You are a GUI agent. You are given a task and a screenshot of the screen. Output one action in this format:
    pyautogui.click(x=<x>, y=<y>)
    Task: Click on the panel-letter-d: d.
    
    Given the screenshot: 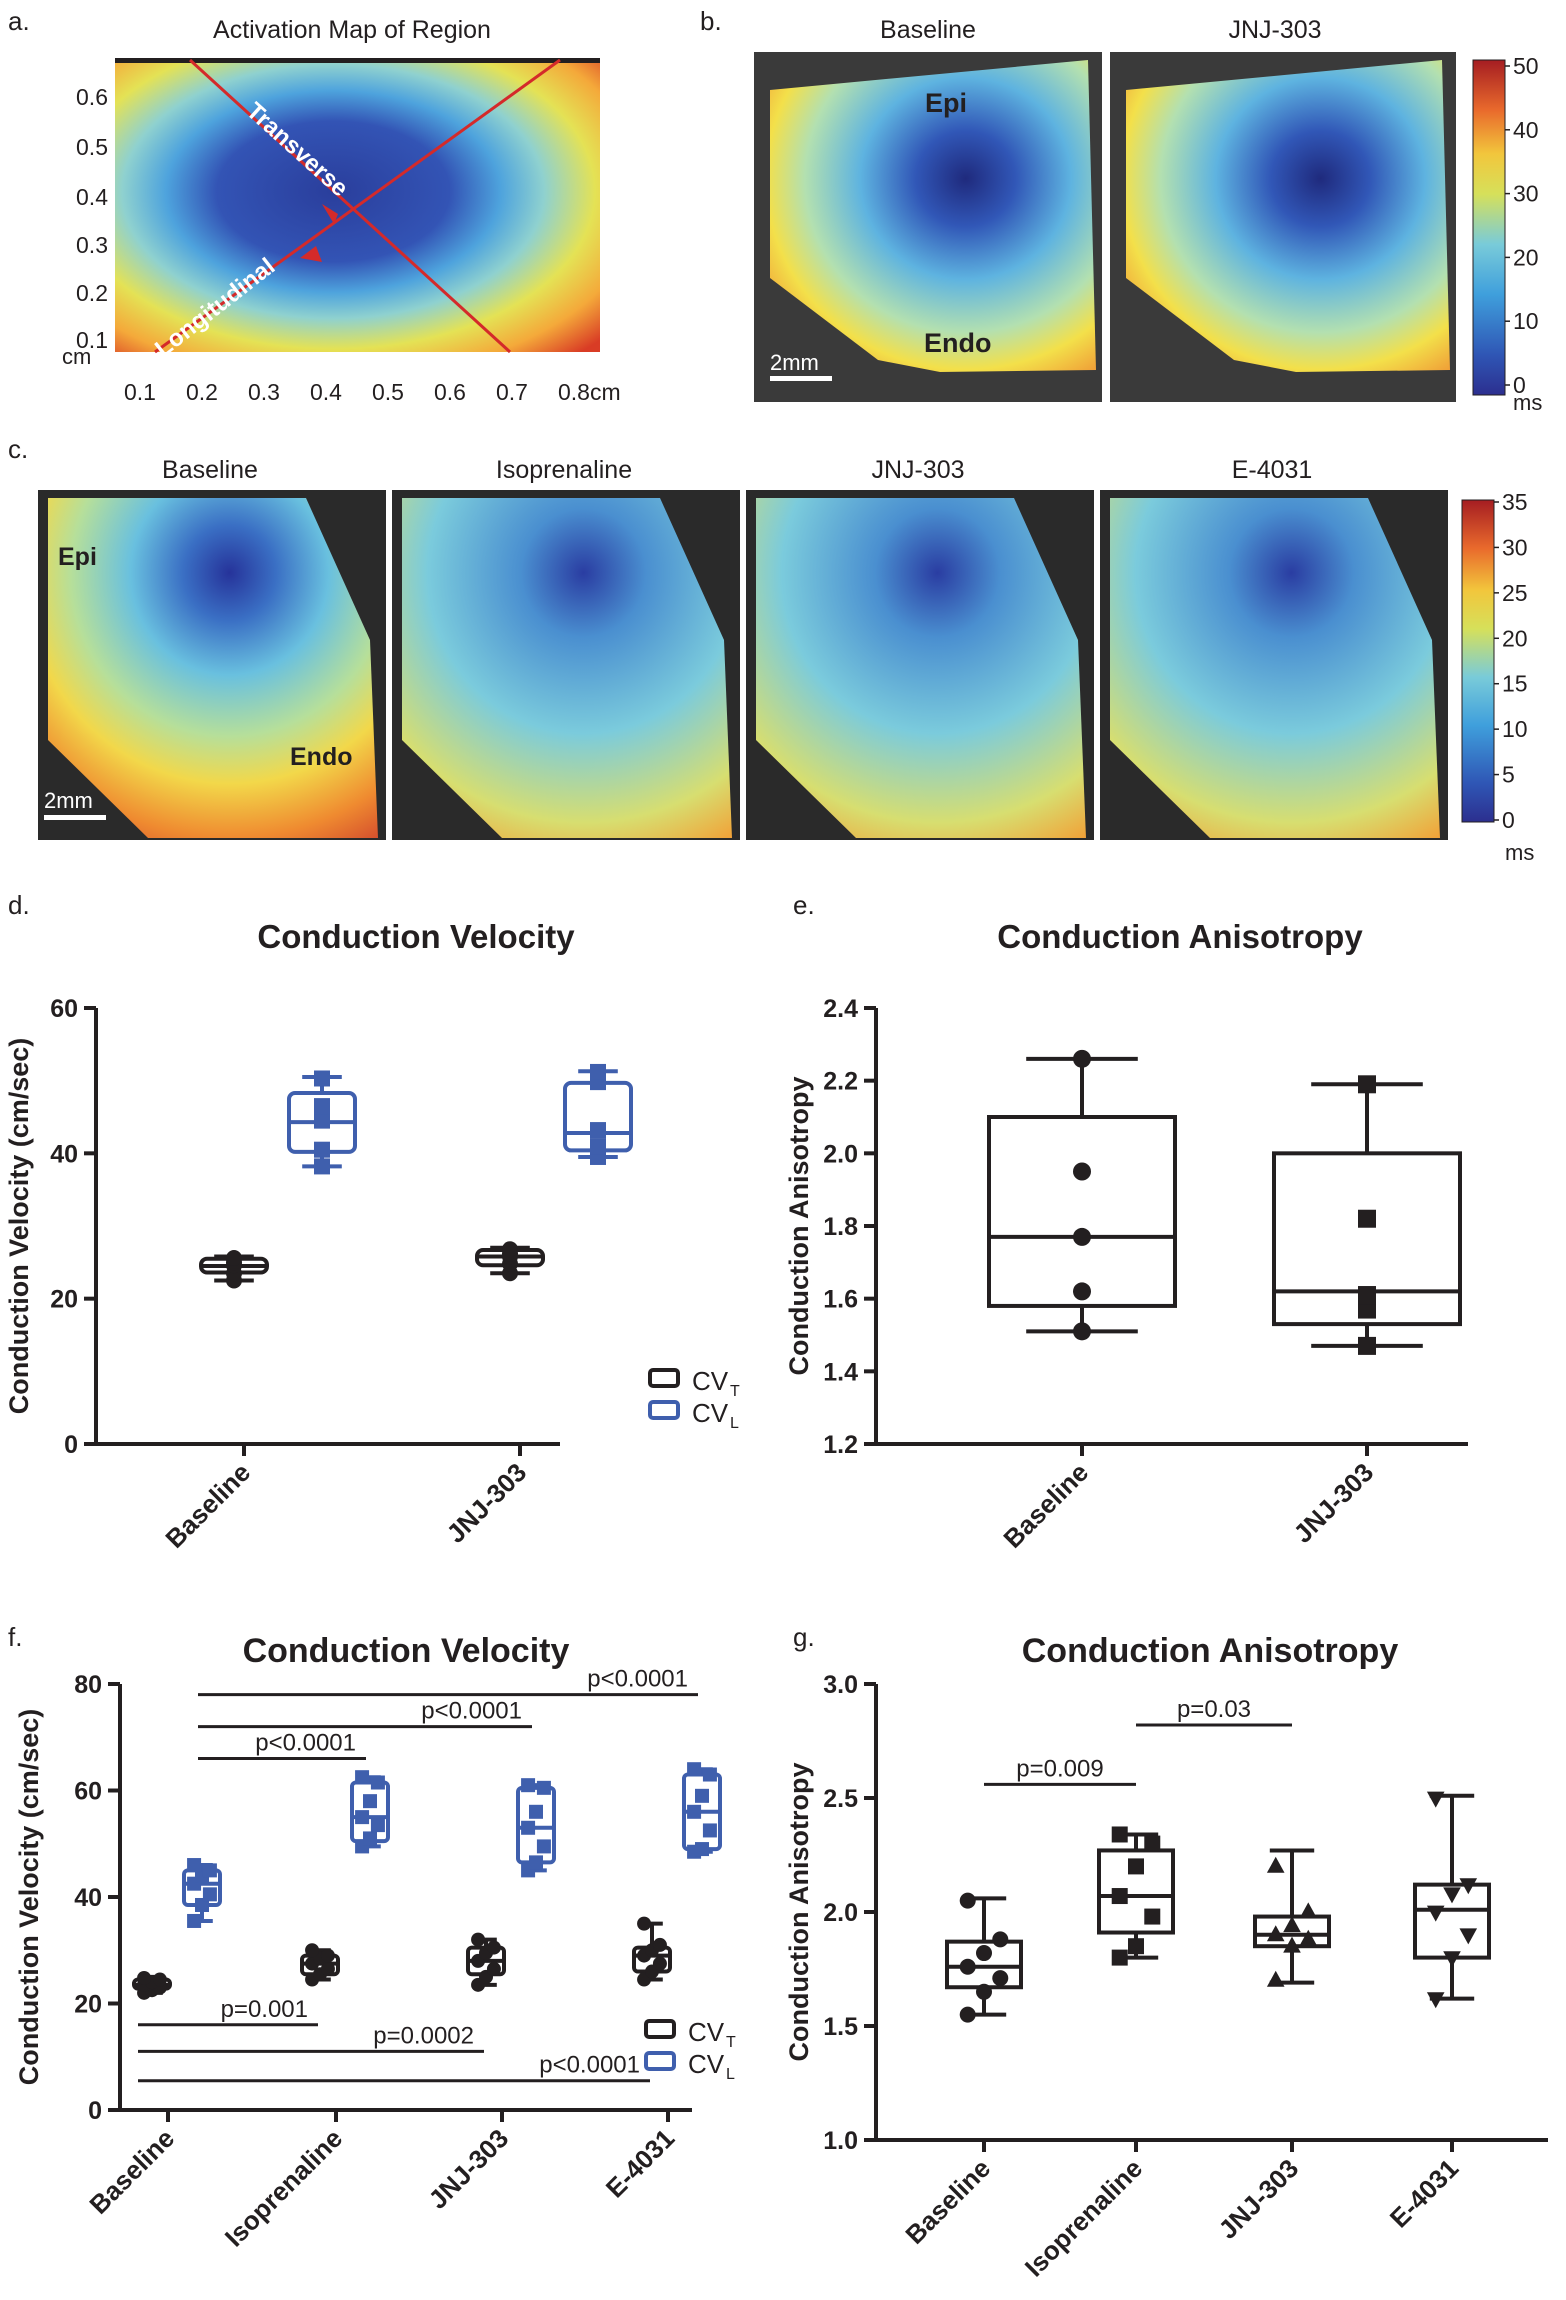 What is the action you would take?
    pyautogui.click(x=19, y=905)
    